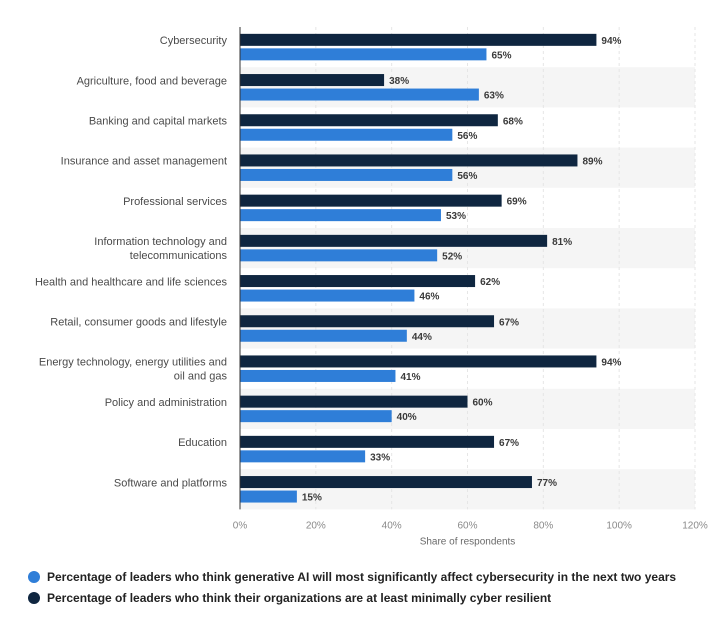  Describe the element at coordinates (202, 443) in the screenshot. I see `category-label: Education` at that location.